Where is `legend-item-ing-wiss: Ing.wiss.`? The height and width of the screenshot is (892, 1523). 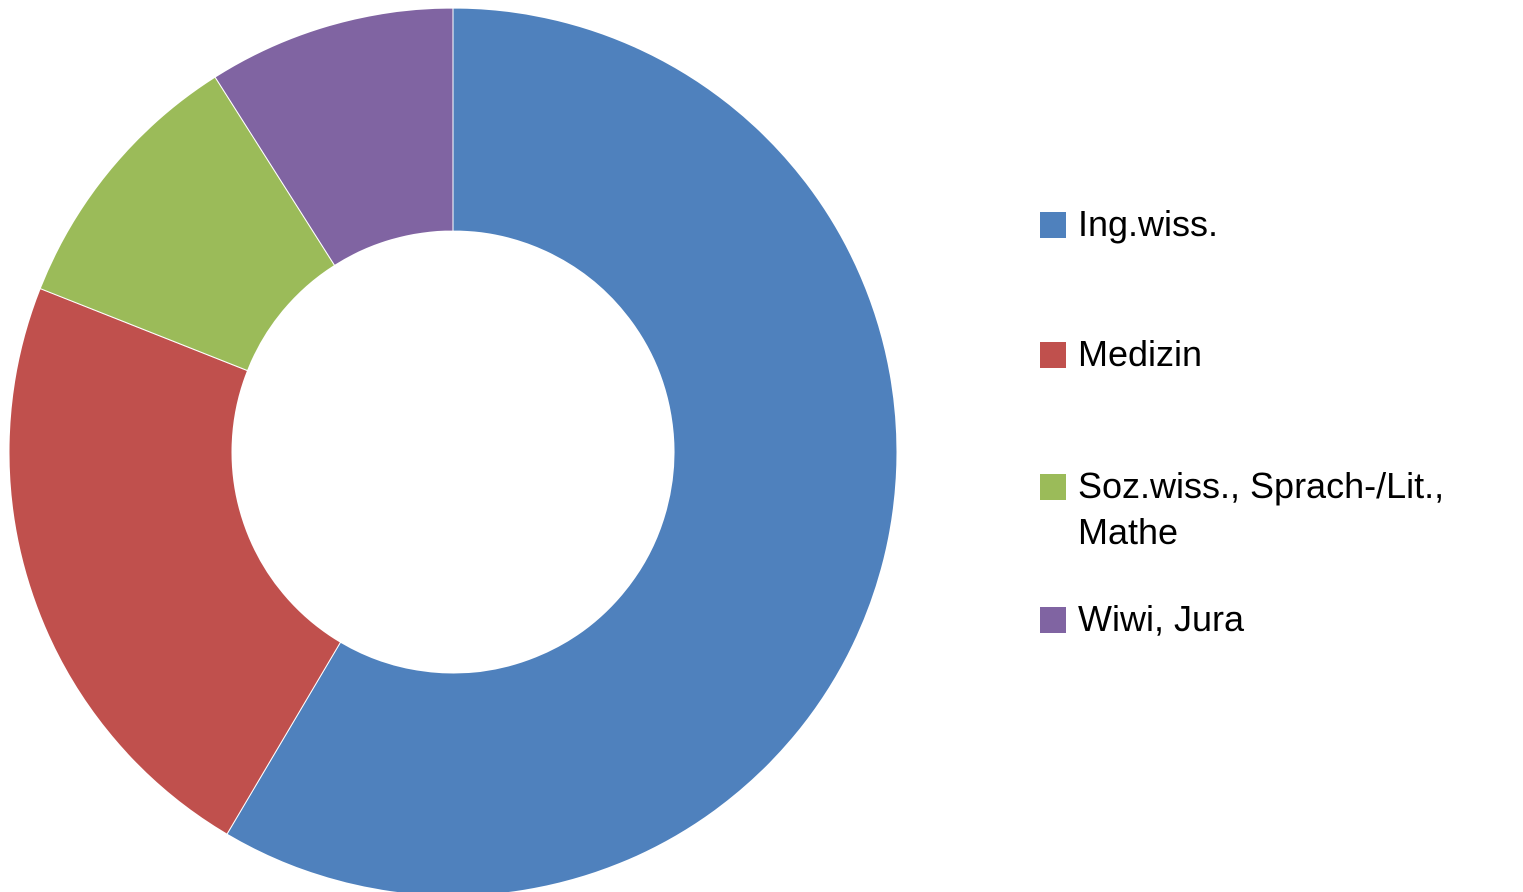
legend-item-ing-wiss: Ing.wiss. is located at coordinates (1279, 224).